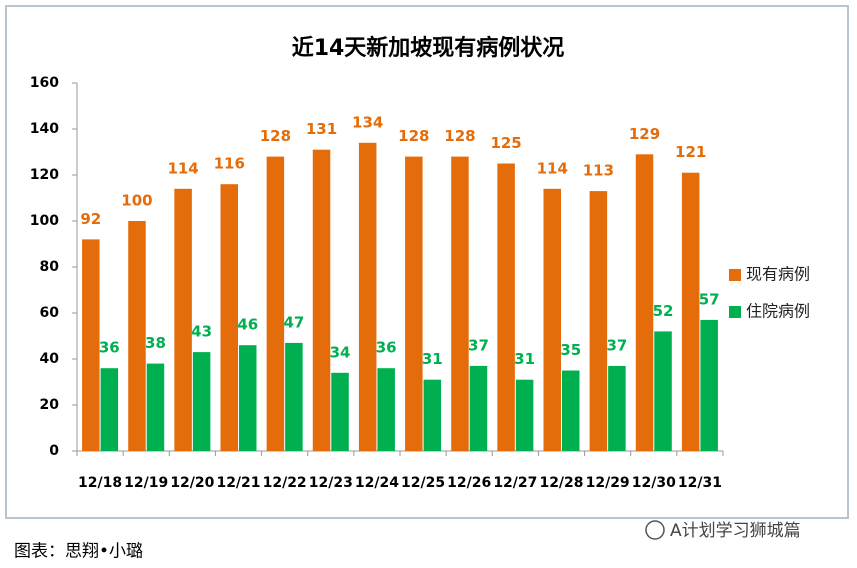  I want to click on y-tick-label: 120, so click(44, 175).